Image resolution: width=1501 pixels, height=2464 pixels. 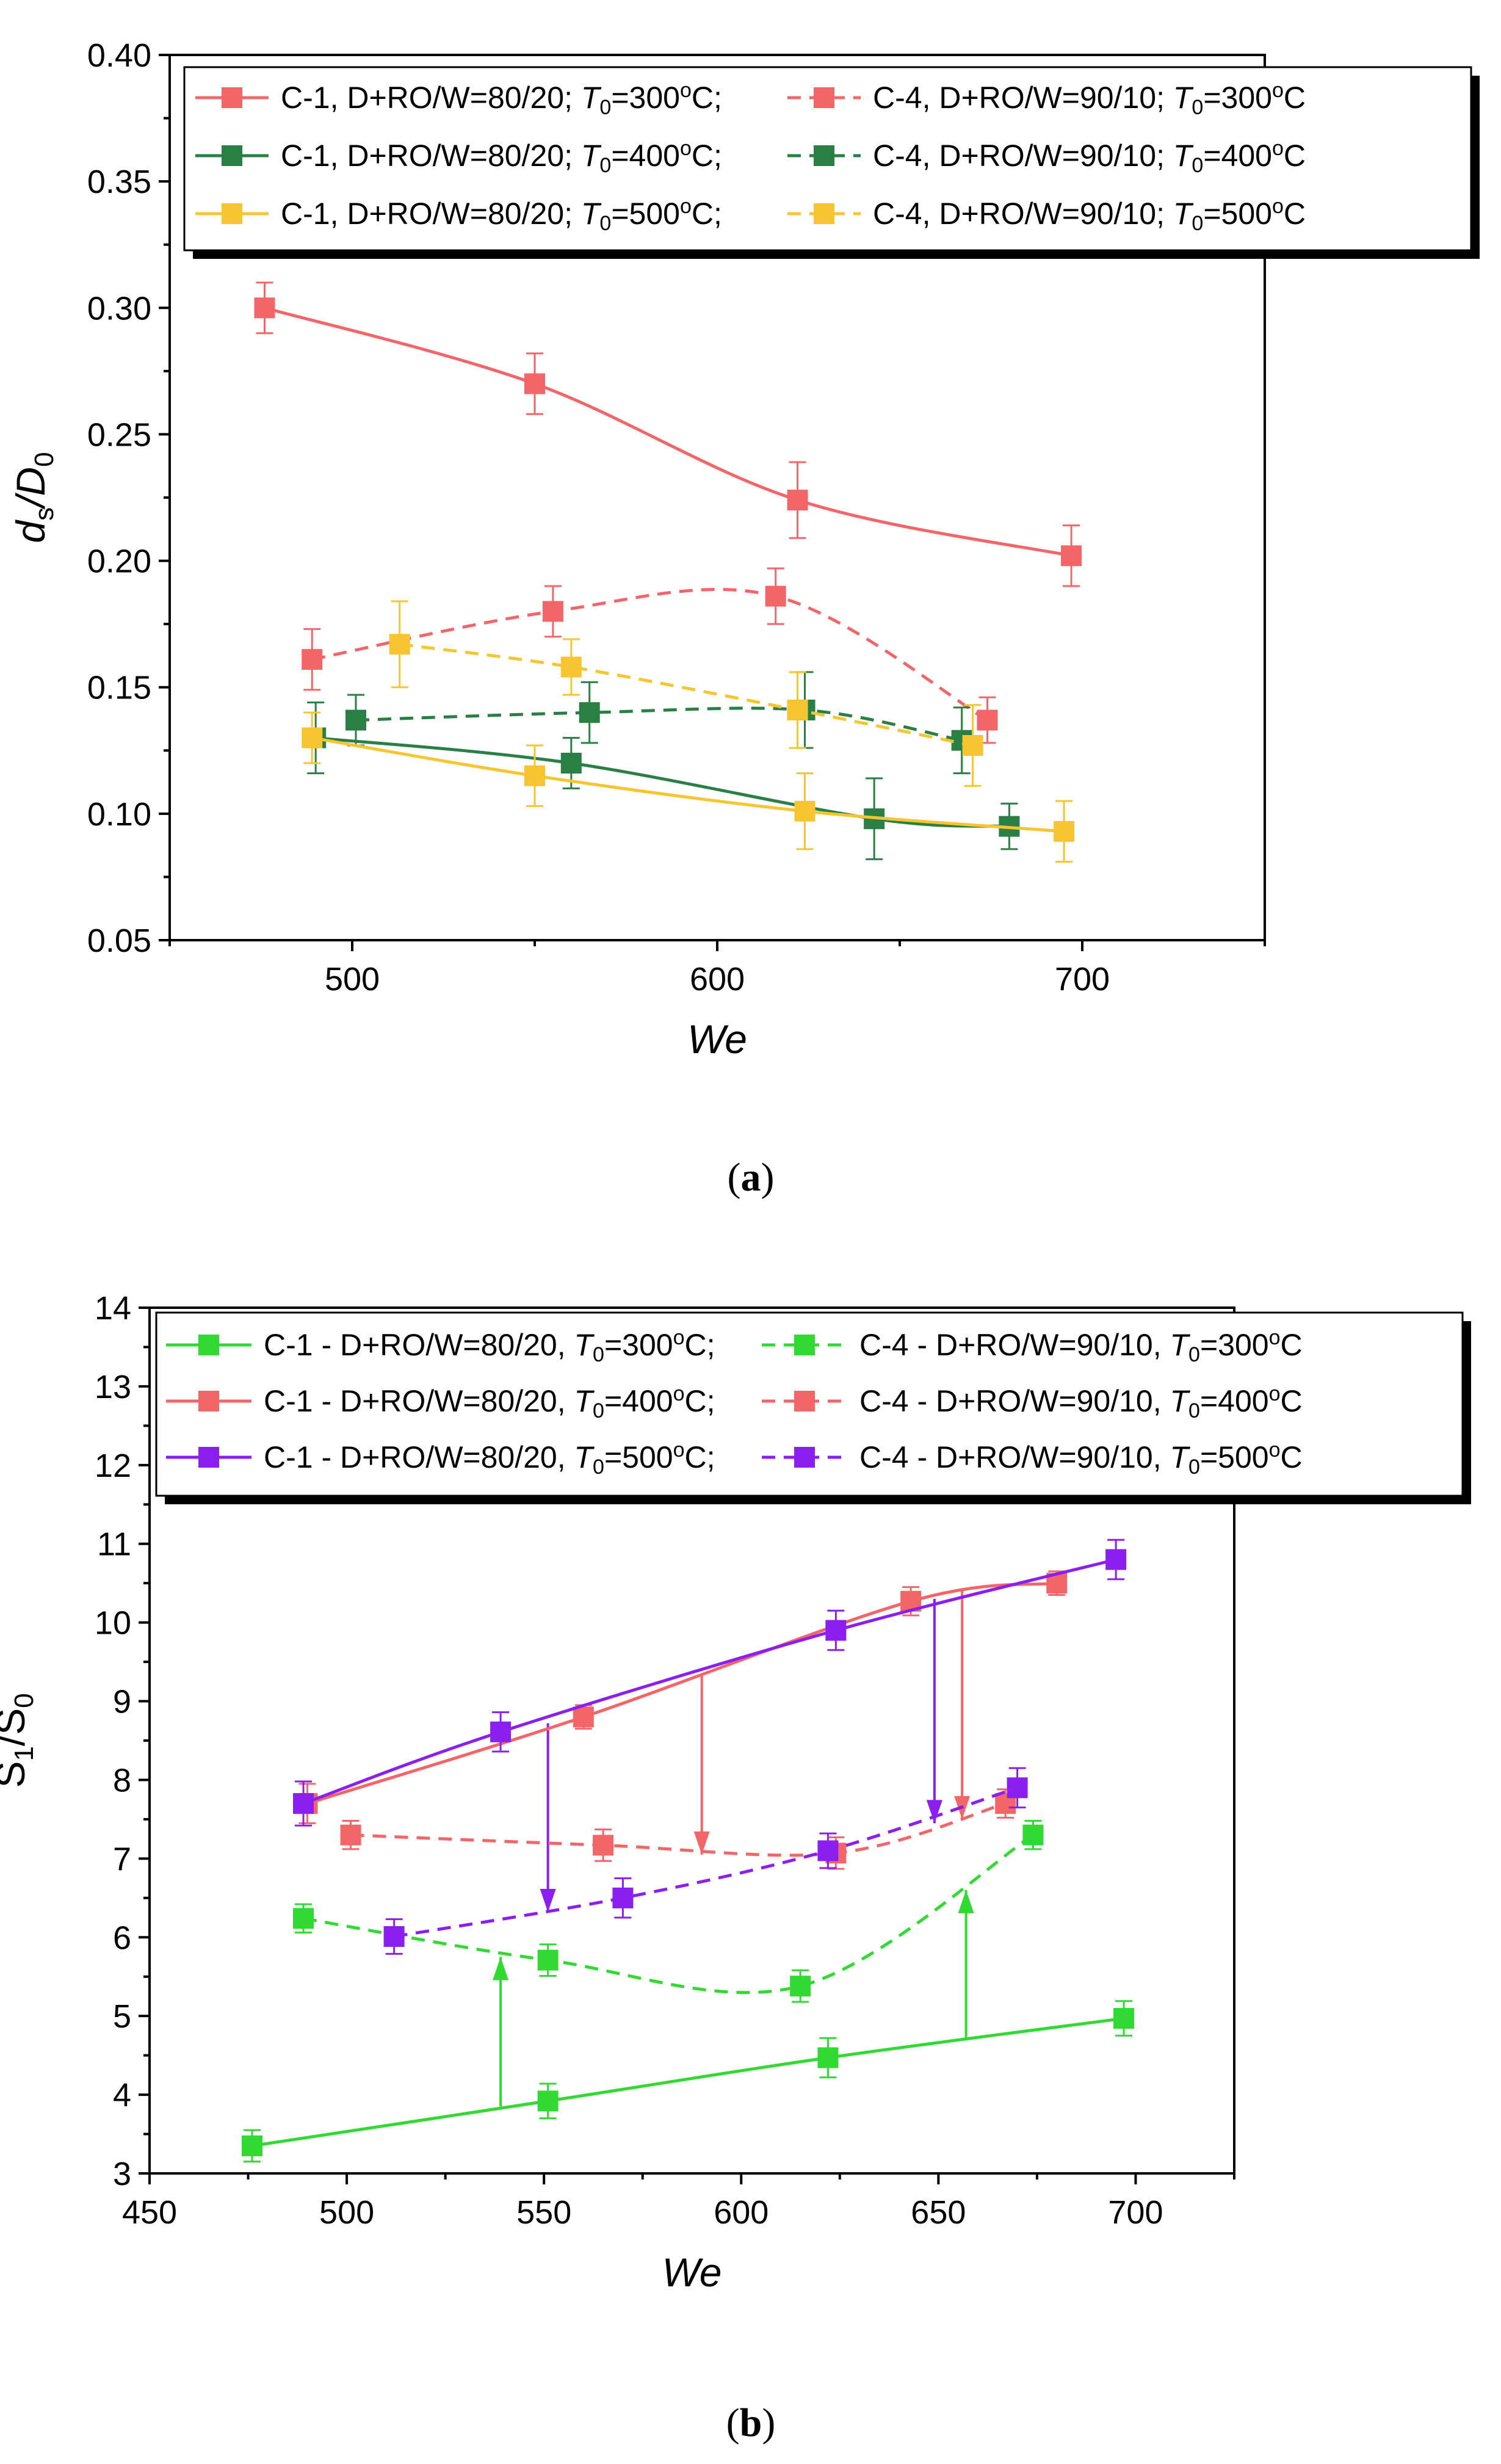 What do you see at coordinates (489, 1346) in the screenshot?
I see `legend-label: C-1 - D+RO/W=80/20, T0=300oC;` at bounding box center [489, 1346].